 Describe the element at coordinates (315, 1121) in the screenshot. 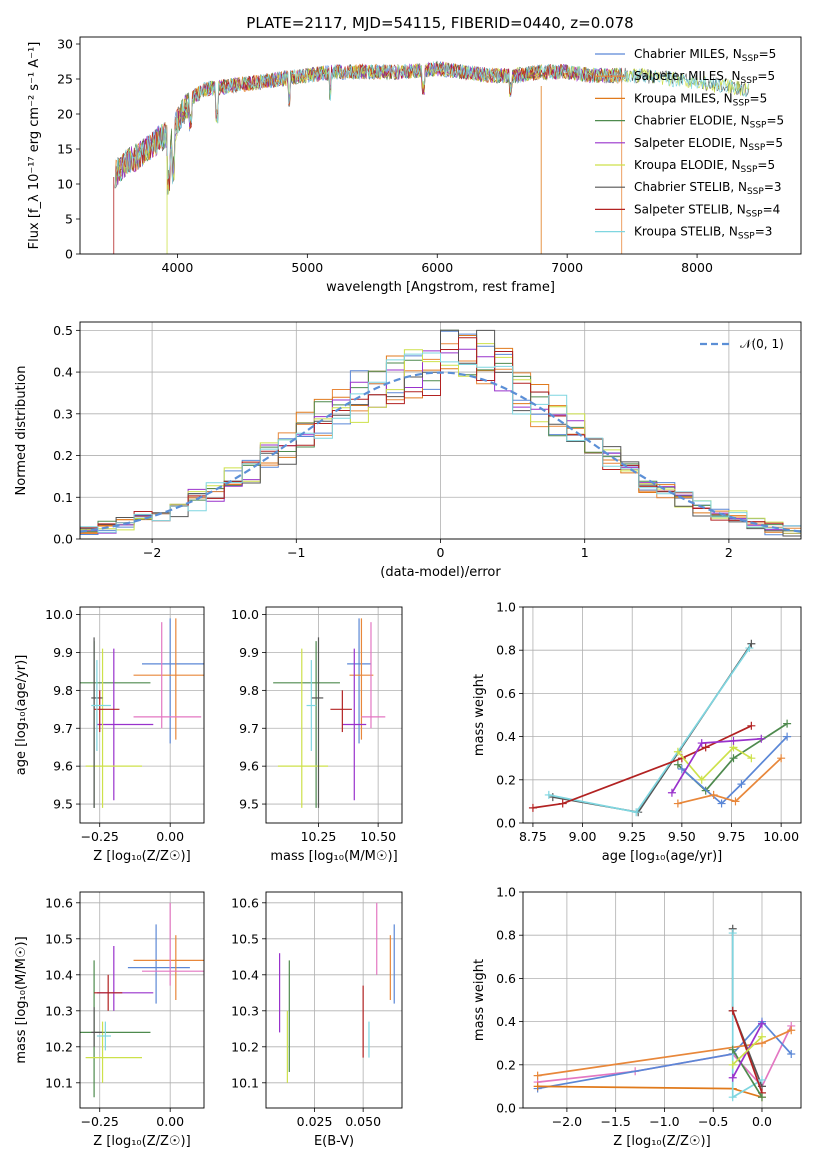

I see `mass_vs_ebv-xtick-label: 0.025` at that location.